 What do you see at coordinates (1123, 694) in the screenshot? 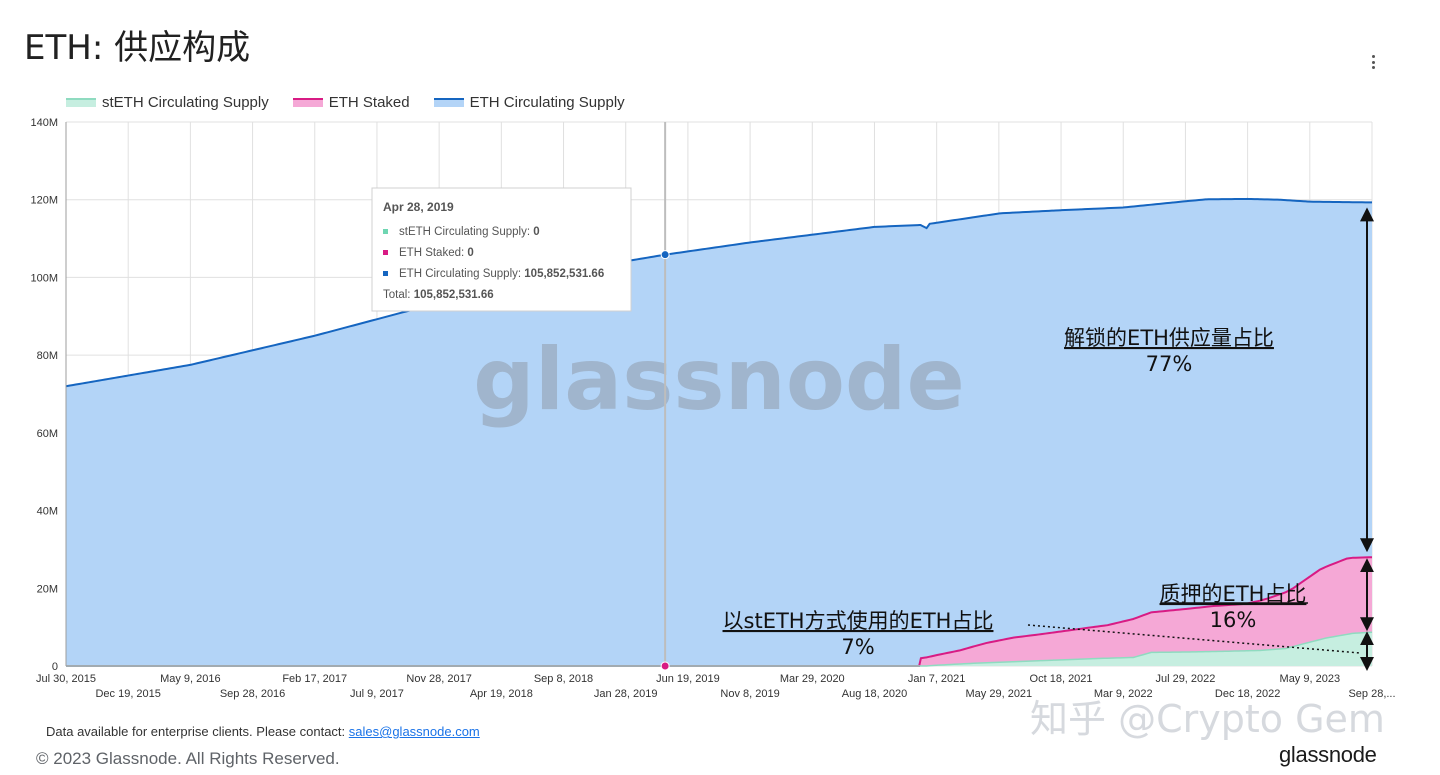
I see `x-tick-label: Mar 9, 2022` at bounding box center [1123, 694].